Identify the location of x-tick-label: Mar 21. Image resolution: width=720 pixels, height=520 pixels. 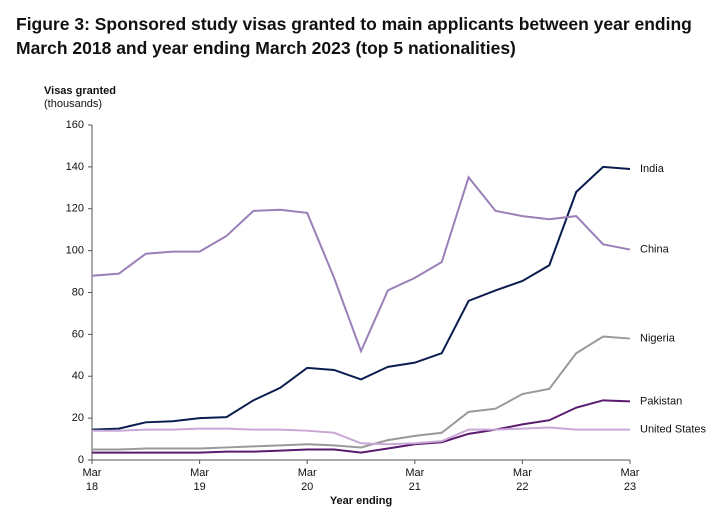
(414, 480).